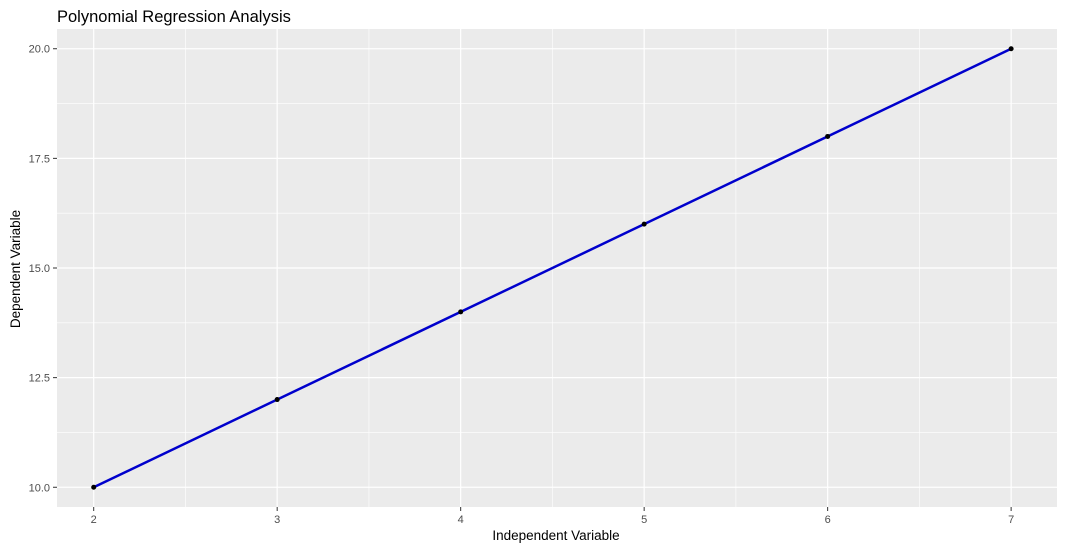  I want to click on x-axis-title: Independent Variable, so click(555, 535).